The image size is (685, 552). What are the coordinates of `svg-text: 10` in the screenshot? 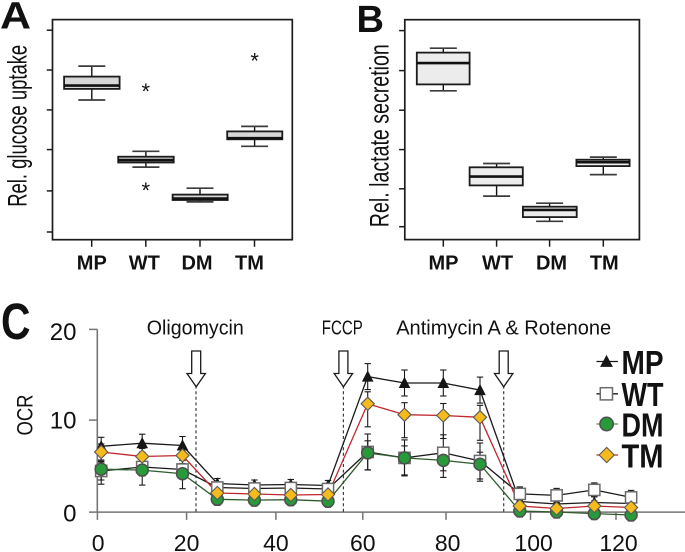 It's located at (63, 421).